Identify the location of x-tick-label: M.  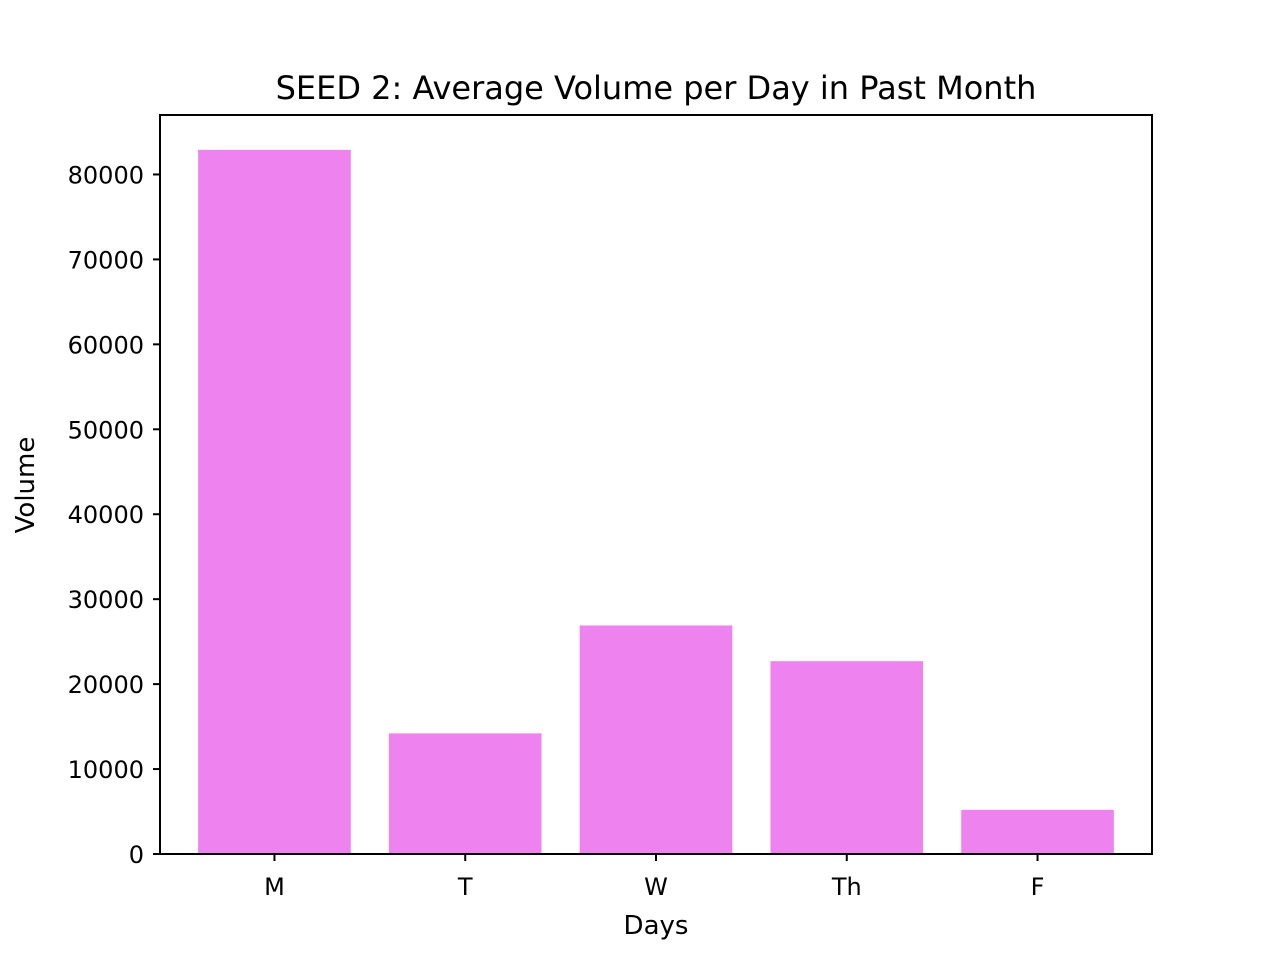
(274, 887).